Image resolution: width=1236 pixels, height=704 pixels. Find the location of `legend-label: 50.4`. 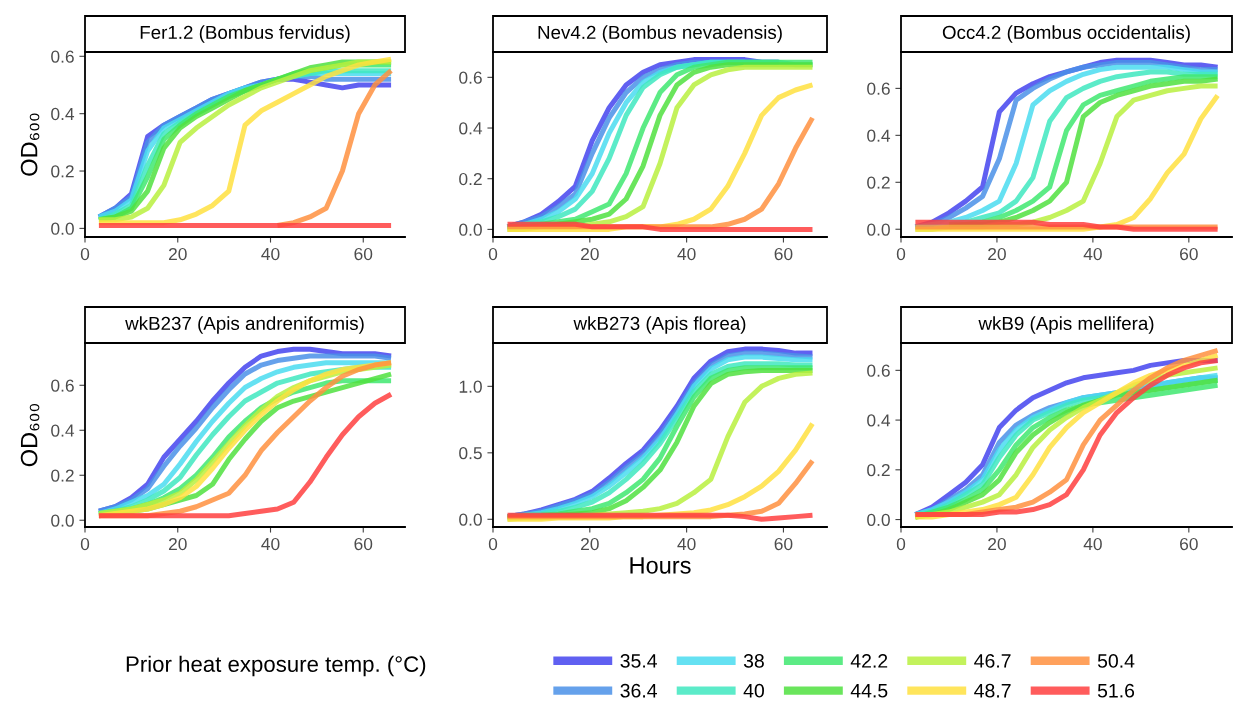

legend-label: 50.4 is located at coordinates (1116, 661).